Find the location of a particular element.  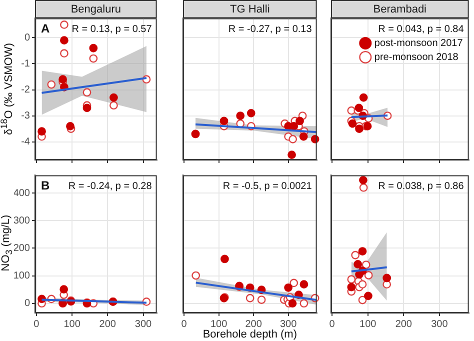

chart-title: TG Halli is located at coordinates (250, 10).